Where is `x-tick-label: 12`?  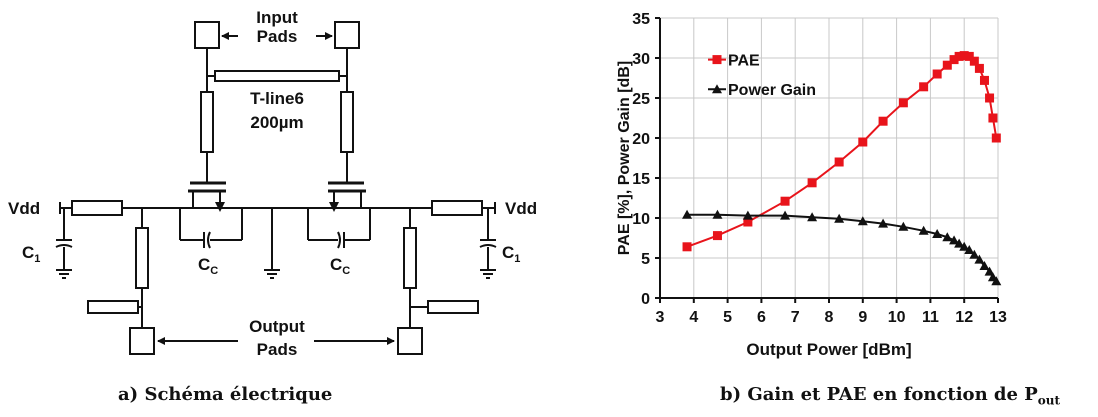
x-tick-label: 12 is located at coordinates (964, 317).